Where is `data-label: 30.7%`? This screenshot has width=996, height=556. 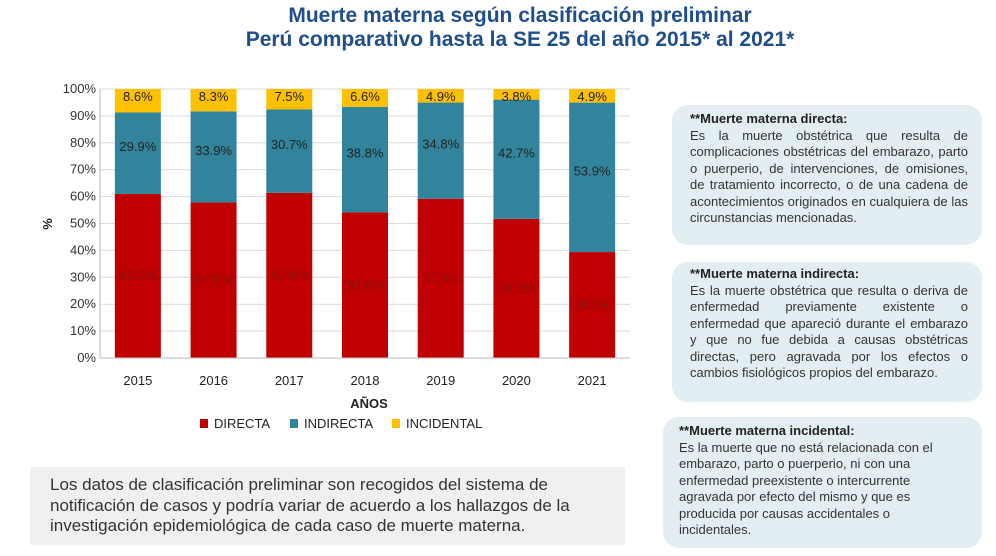
data-label: 30.7% is located at coordinates (289, 144).